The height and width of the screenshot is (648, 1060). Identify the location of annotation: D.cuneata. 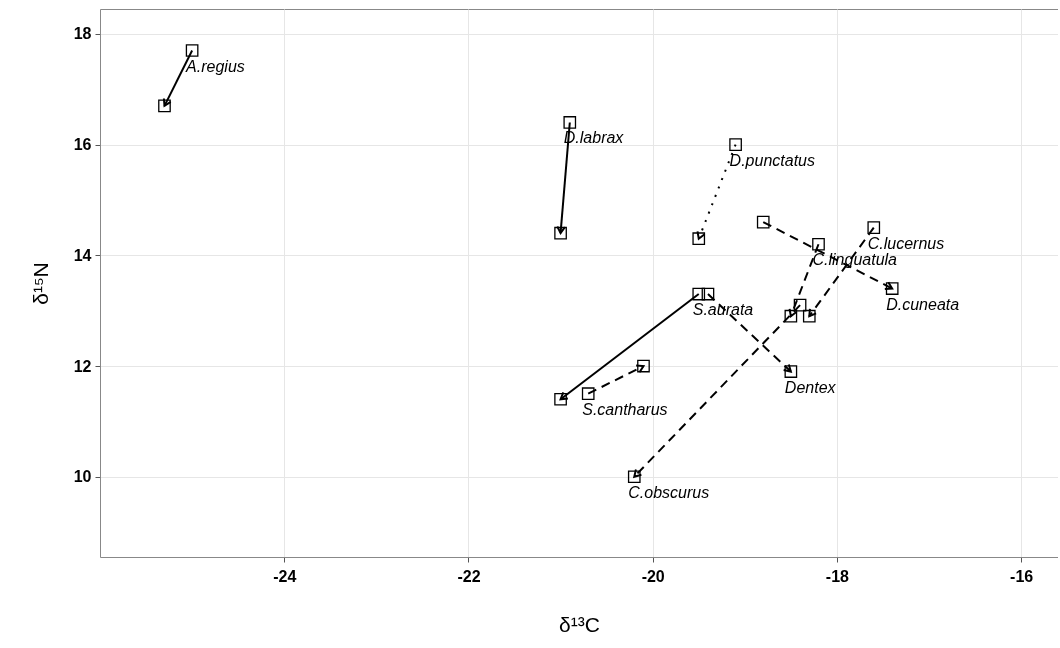
(923, 304).